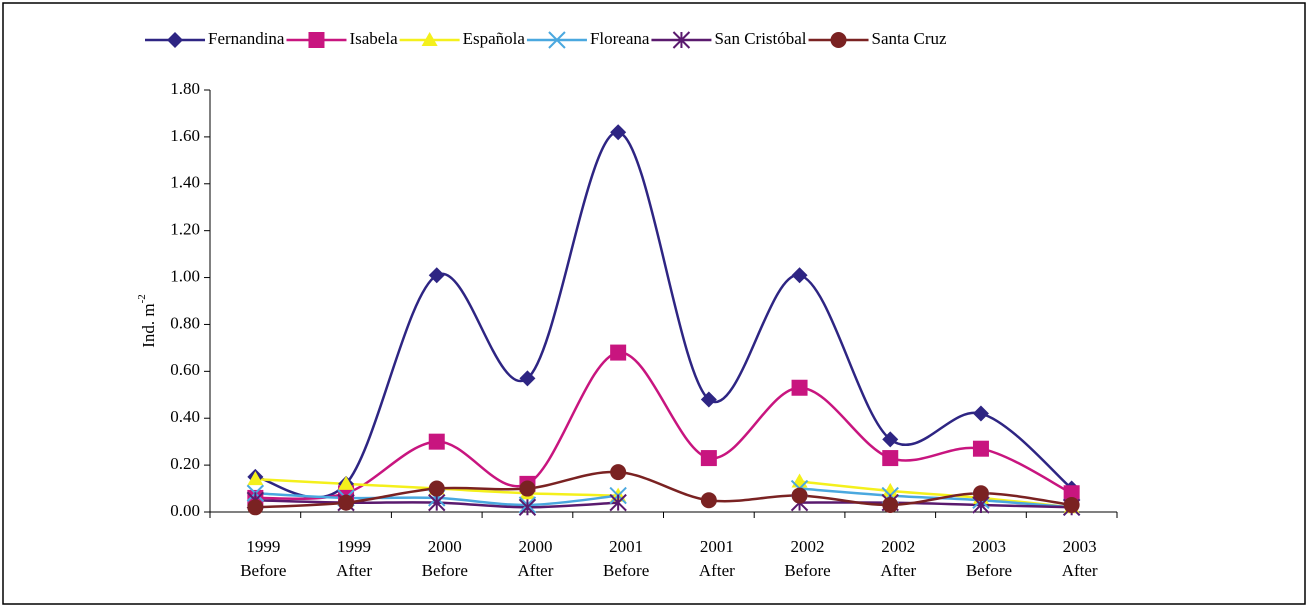 Image resolution: width=1309 pixels, height=608 pixels. What do you see at coordinates (620, 38) in the screenshot?
I see `legend-label: Floreana` at bounding box center [620, 38].